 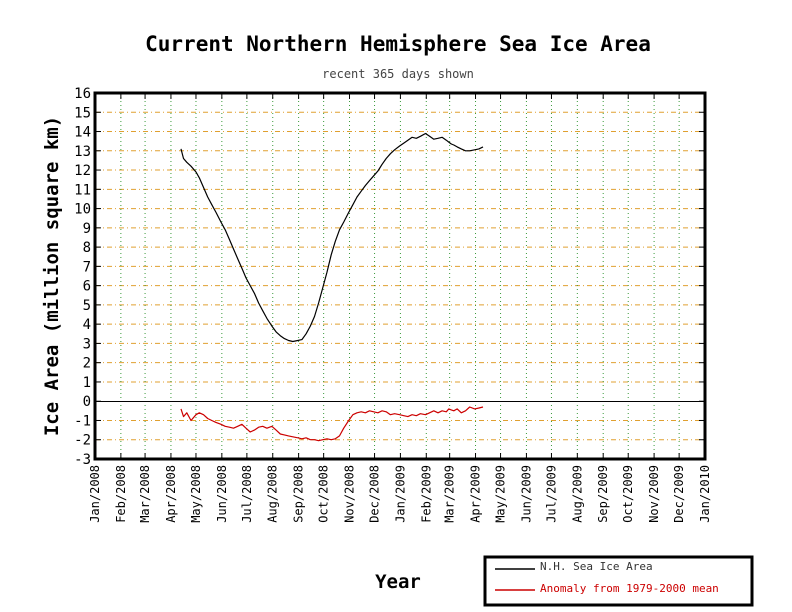 What do you see at coordinates (196, 494) in the screenshot?
I see `x-tick-label: May/2008` at bounding box center [196, 494].